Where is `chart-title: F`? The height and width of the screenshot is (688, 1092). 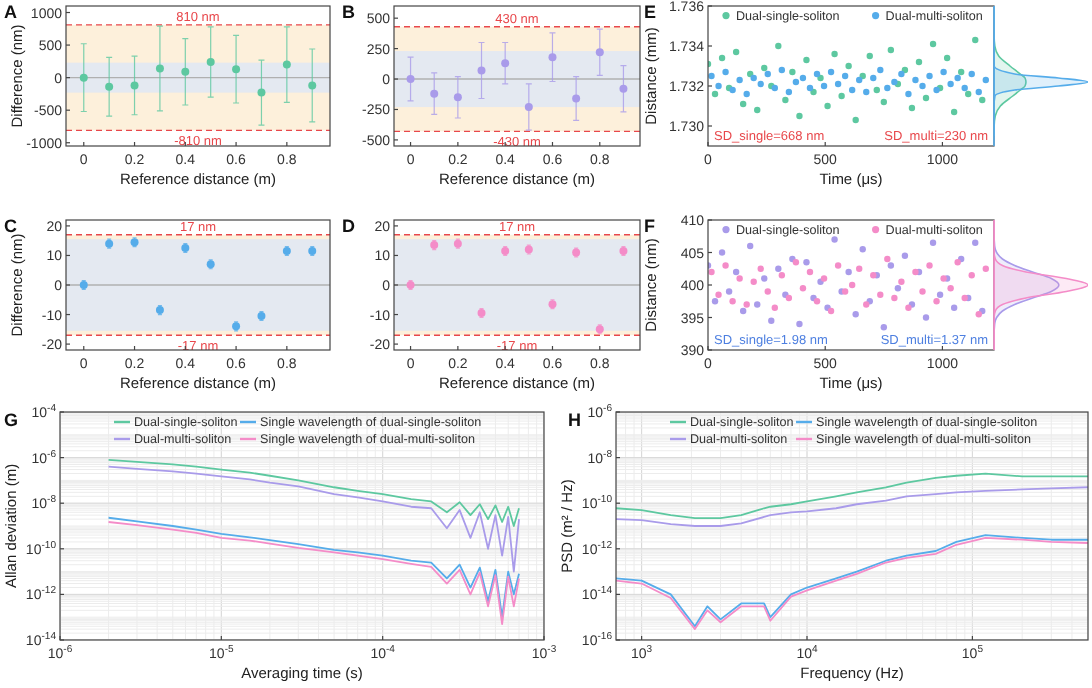
chart-title: F is located at coordinates (650, 226).